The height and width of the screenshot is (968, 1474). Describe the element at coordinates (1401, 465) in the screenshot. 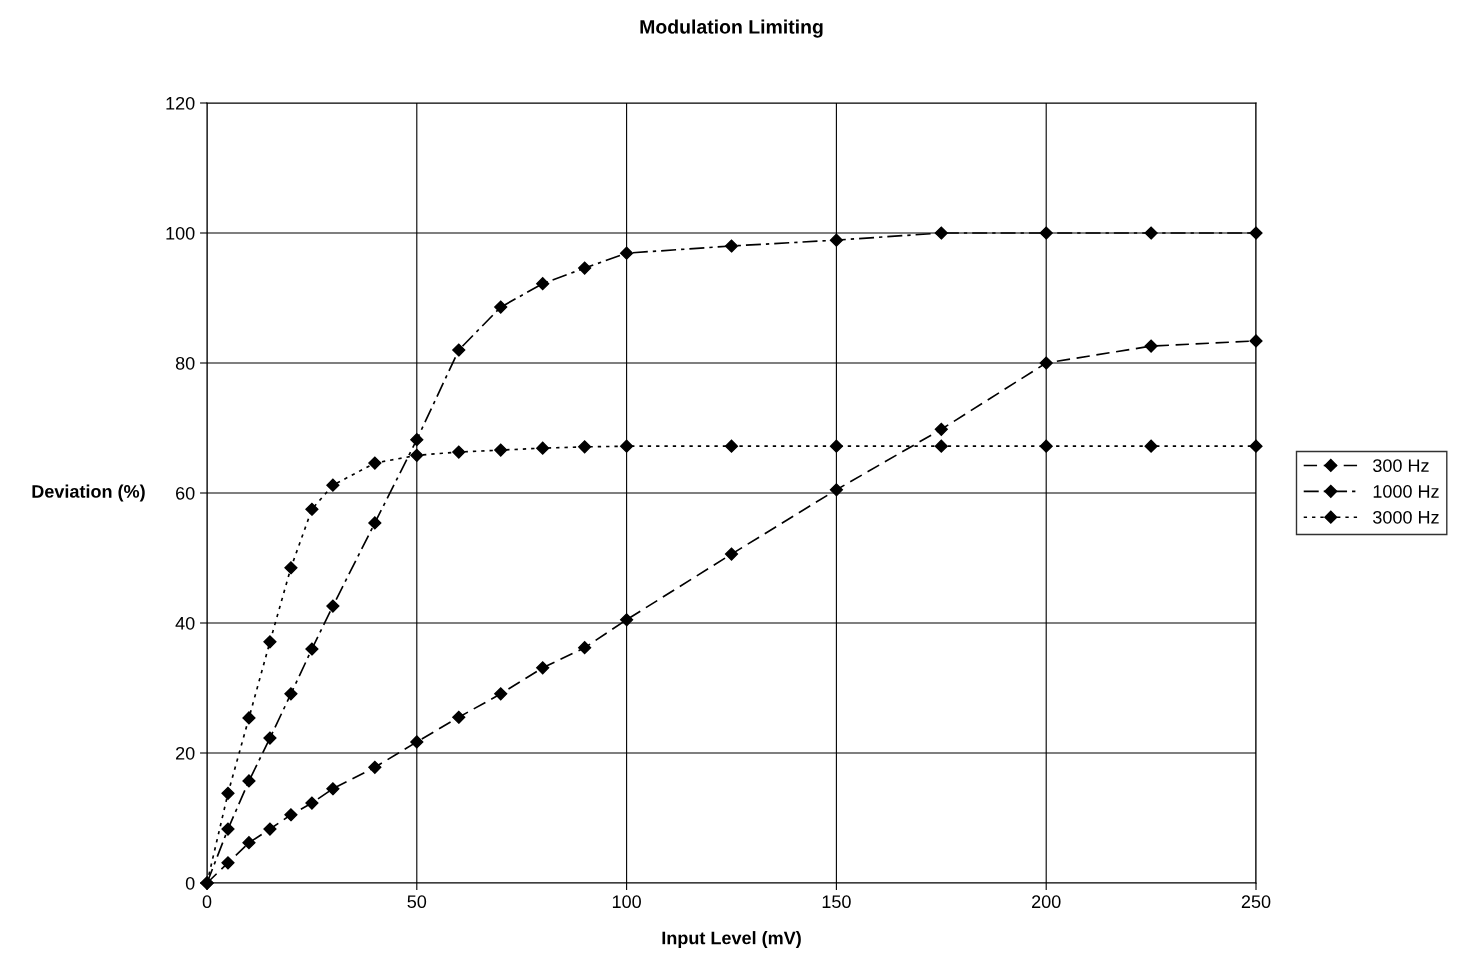

I see `legend-label: 300 Hz` at that location.